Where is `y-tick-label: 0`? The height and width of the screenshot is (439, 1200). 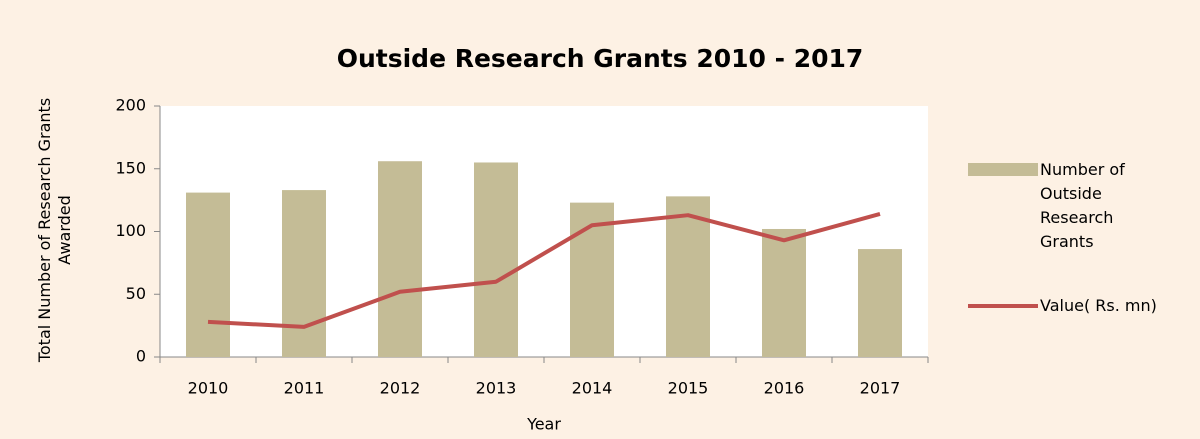 y-tick-label: 0 is located at coordinates (141, 356).